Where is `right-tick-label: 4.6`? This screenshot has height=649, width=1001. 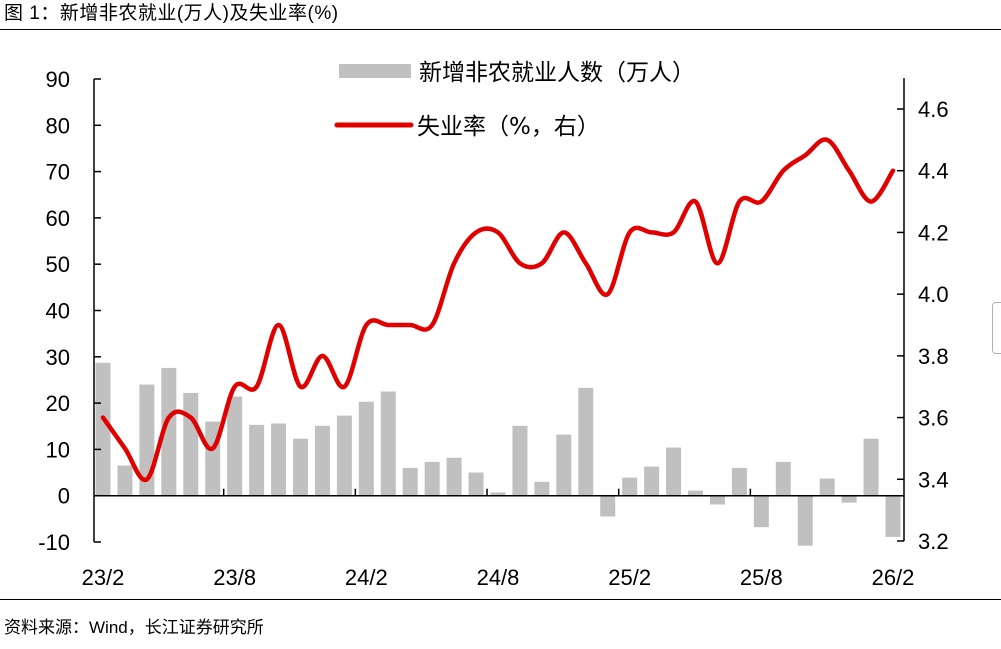
right-tick-label: 4.6 is located at coordinates (933, 109).